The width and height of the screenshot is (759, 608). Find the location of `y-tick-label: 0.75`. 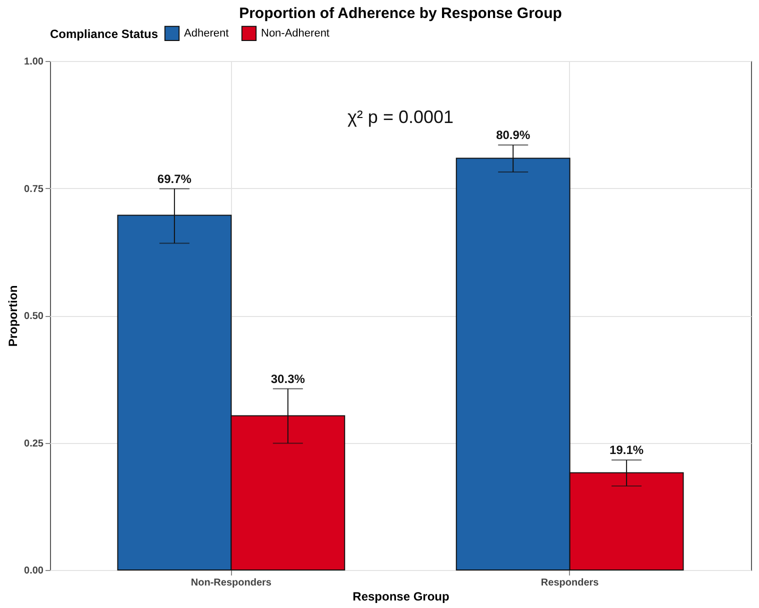

y-tick-label: 0.75 is located at coordinates (34, 189).